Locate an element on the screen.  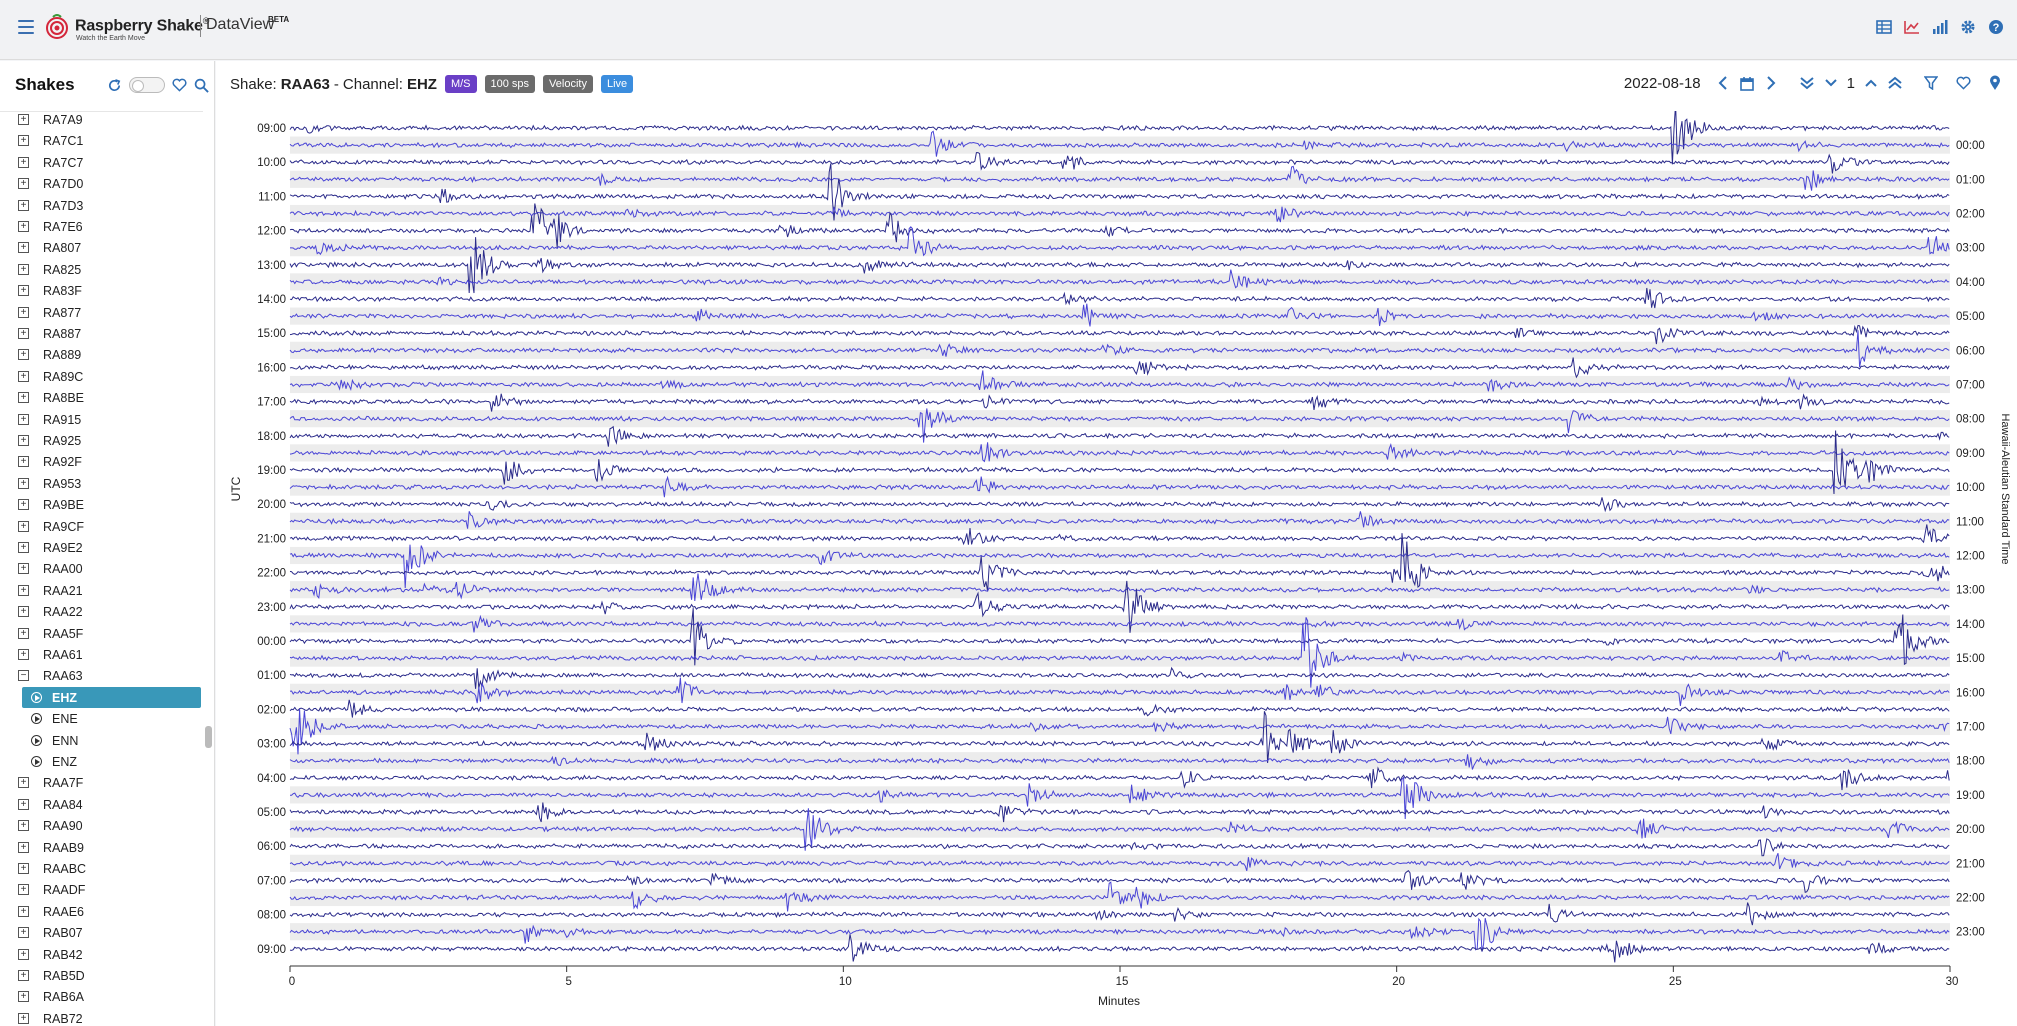
refresh-icon is located at coordinates (114, 85).